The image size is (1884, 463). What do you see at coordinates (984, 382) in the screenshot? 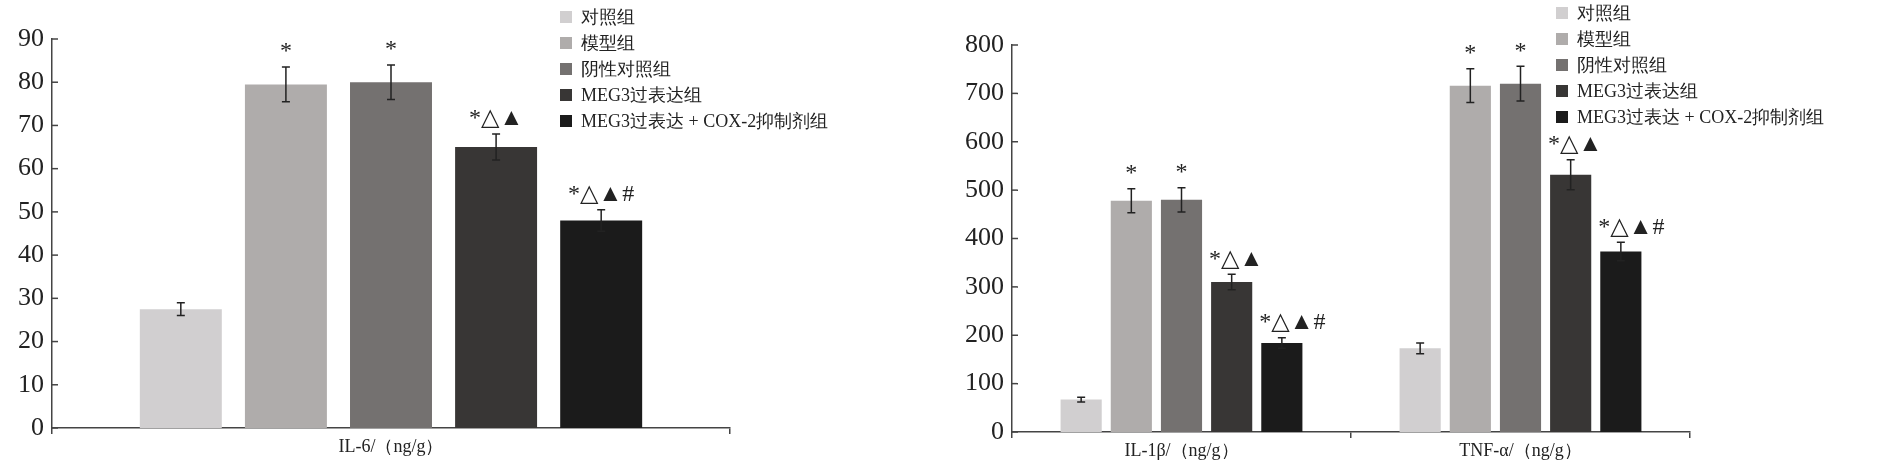
I see `y-tick-label: 100` at bounding box center [984, 382].